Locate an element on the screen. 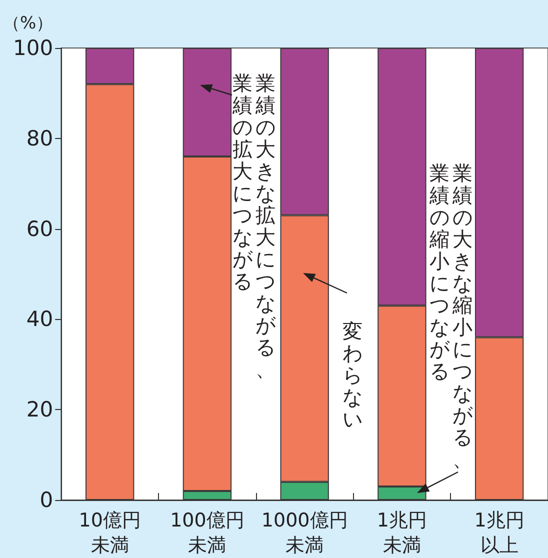 The width and height of the screenshot is (548, 558). y-tick-label: 60 is located at coordinates (40, 228).